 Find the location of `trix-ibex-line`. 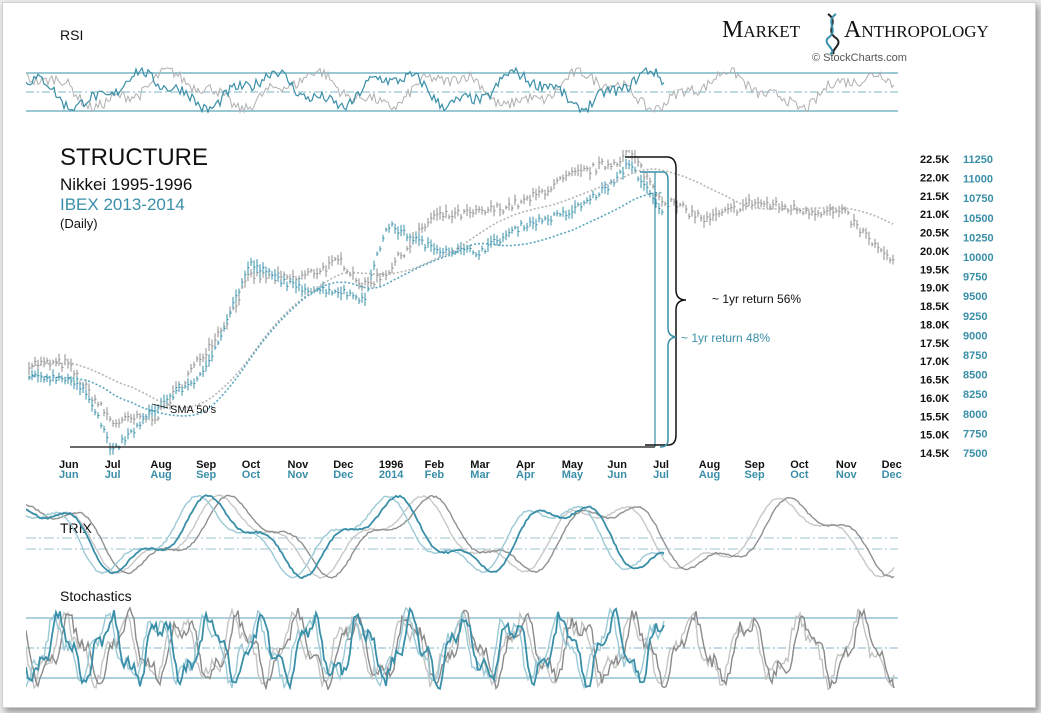

trix-ibex-line is located at coordinates (345, 537).